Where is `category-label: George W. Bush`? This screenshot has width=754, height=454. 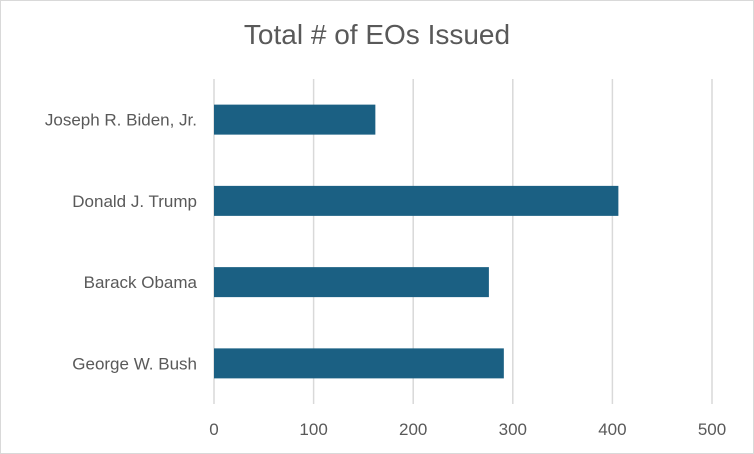 category-label: George W. Bush is located at coordinates (134, 363).